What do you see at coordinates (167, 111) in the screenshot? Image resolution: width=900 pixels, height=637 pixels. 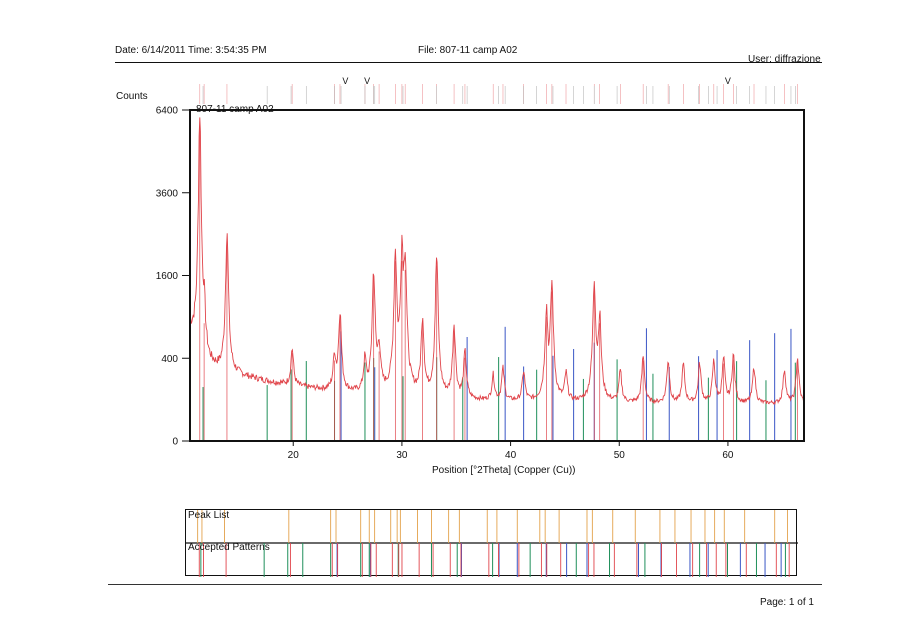 I see `y-tick-label: 6400` at bounding box center [167, 111].